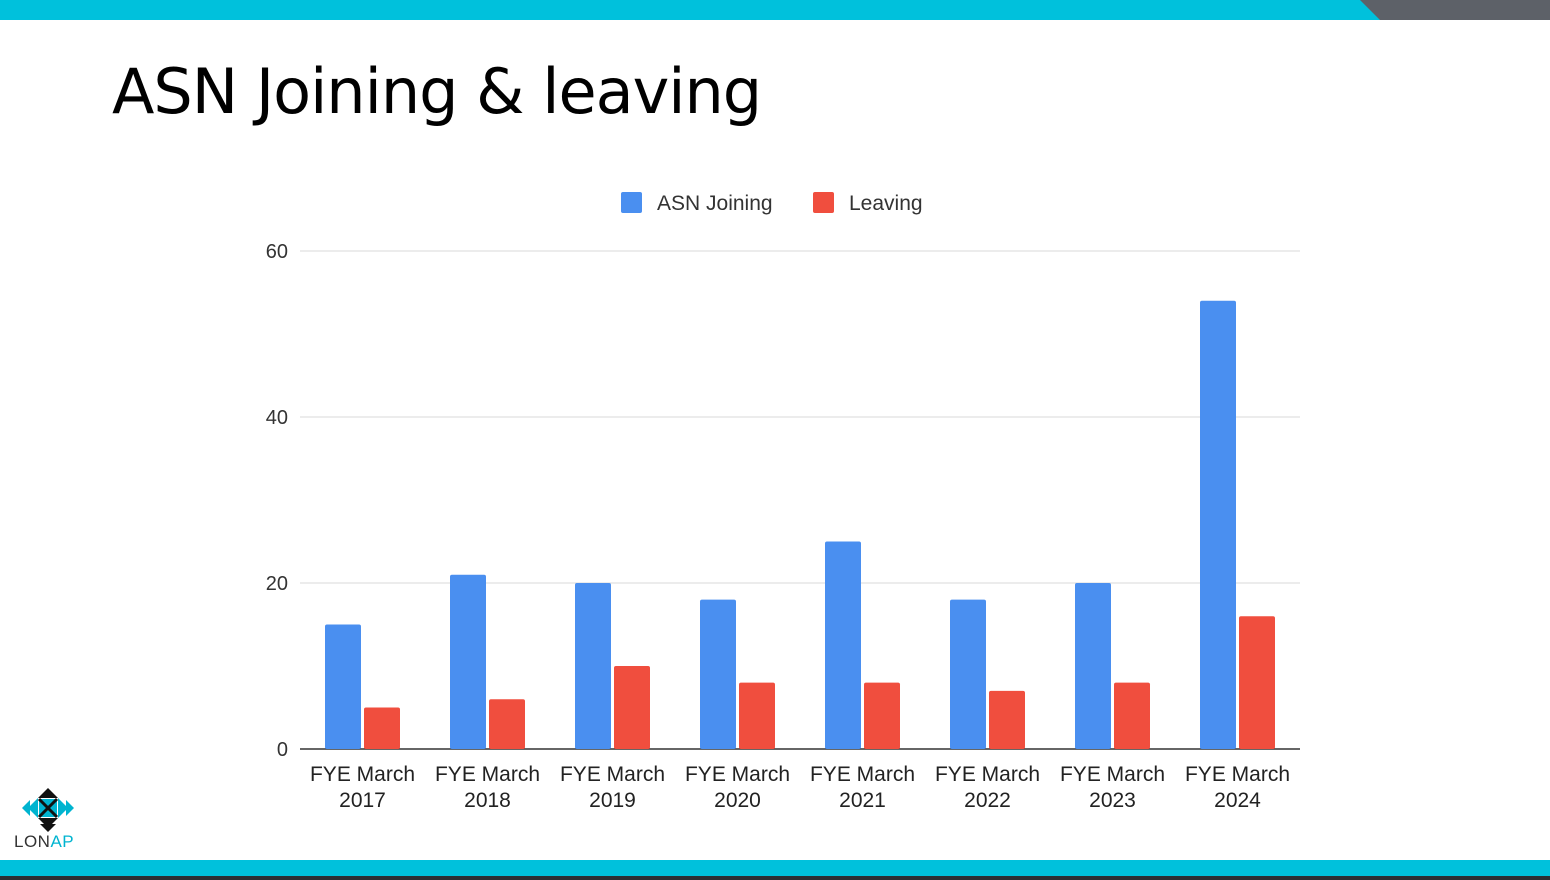  Describe the element at coordinates (1455, 10) in the screenshot. I see `top-corner-bar` at that location.